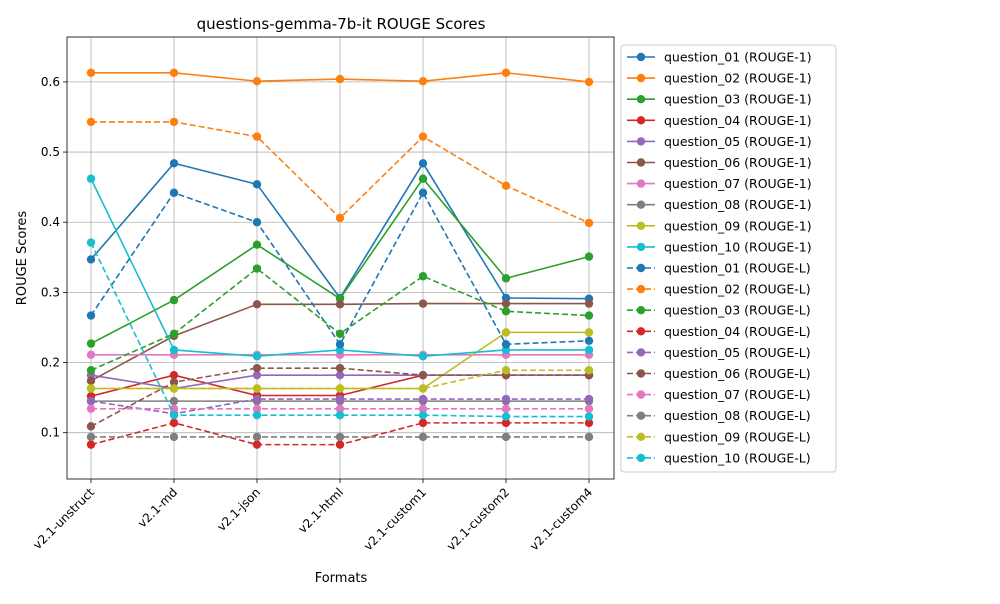  What do you see at coordinates (719, 310) in the screenshot?
I see `legend-item: question_03 (ROUGE-L)` at bounding box center [719, 310].